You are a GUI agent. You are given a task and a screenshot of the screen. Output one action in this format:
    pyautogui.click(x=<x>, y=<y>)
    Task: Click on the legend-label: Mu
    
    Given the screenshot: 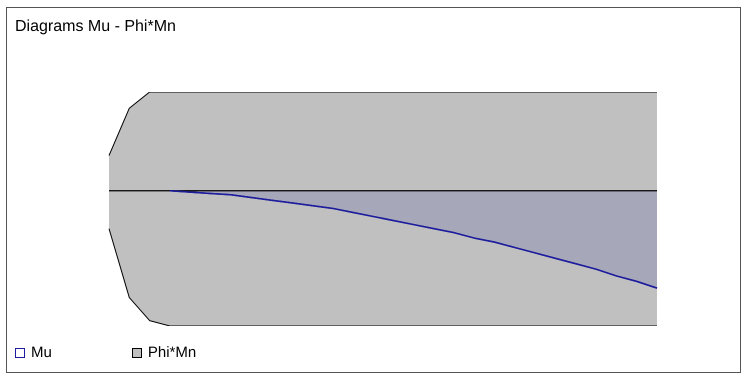 What is the action you would take?
    pyautogui.click(x=41, y=352)
    